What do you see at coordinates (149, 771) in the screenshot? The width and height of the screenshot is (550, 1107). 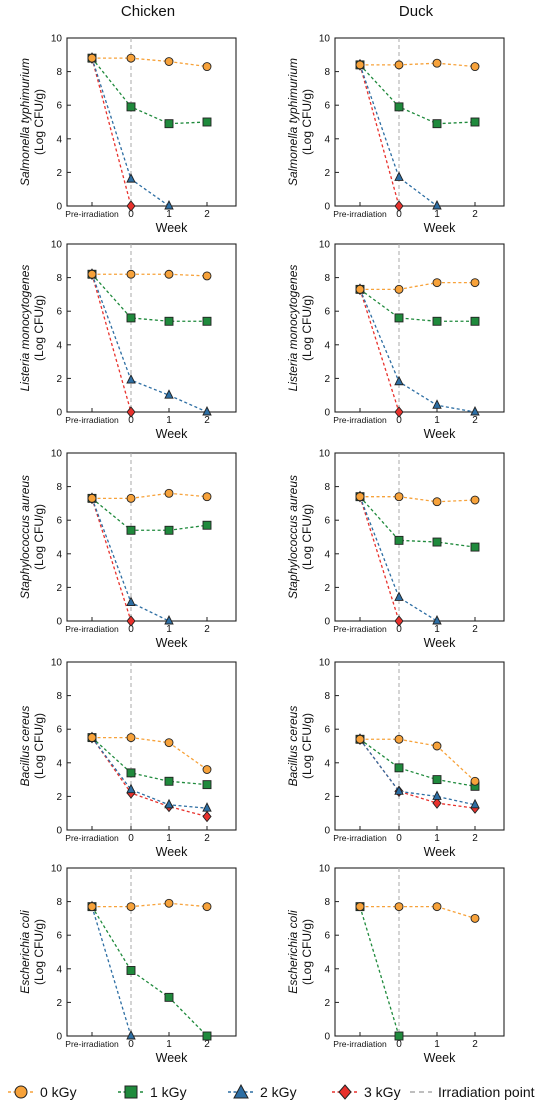 I see `series-2-kgy` at bounding box center [149, 771].